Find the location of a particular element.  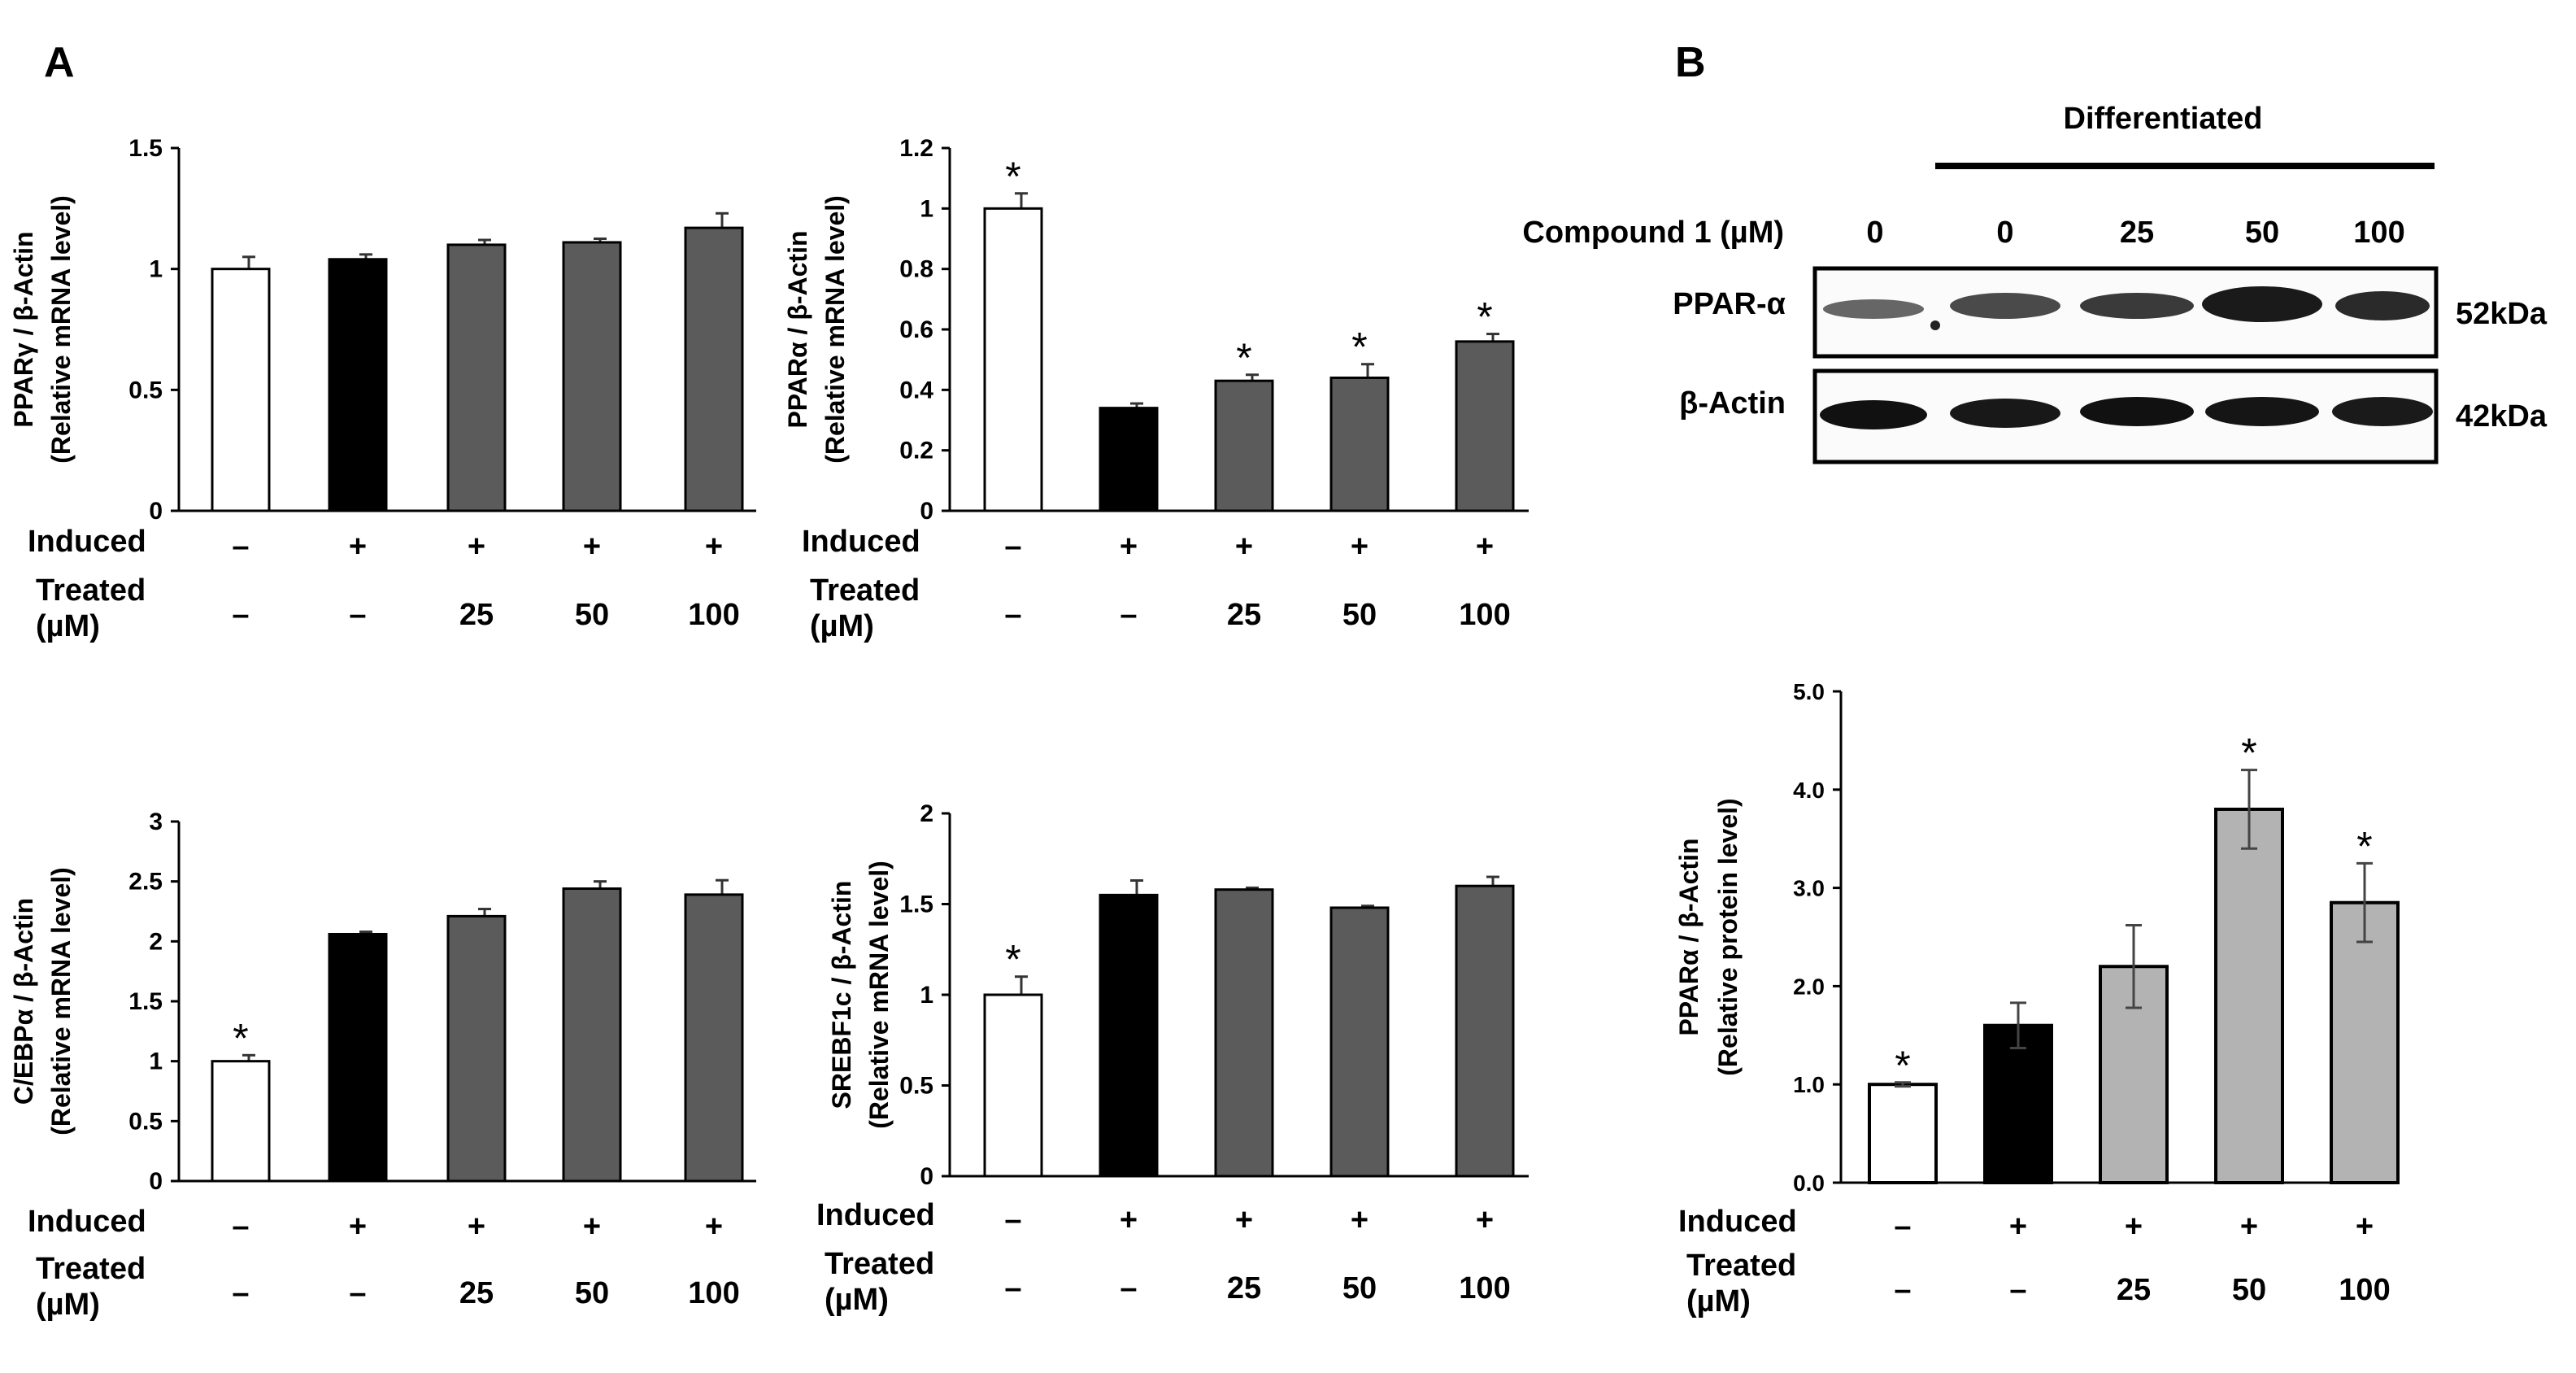

blot-row-label: β-Actin is located at coordinates (1732, 404).